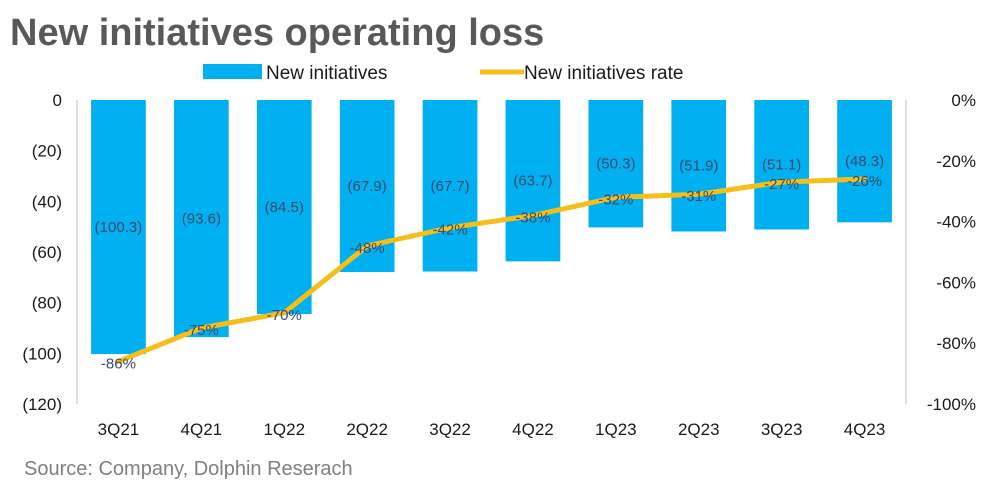 The width and height of the screenshot is (994, 485). I want to click on y-left-tick-label: (60), so click(47, 252).